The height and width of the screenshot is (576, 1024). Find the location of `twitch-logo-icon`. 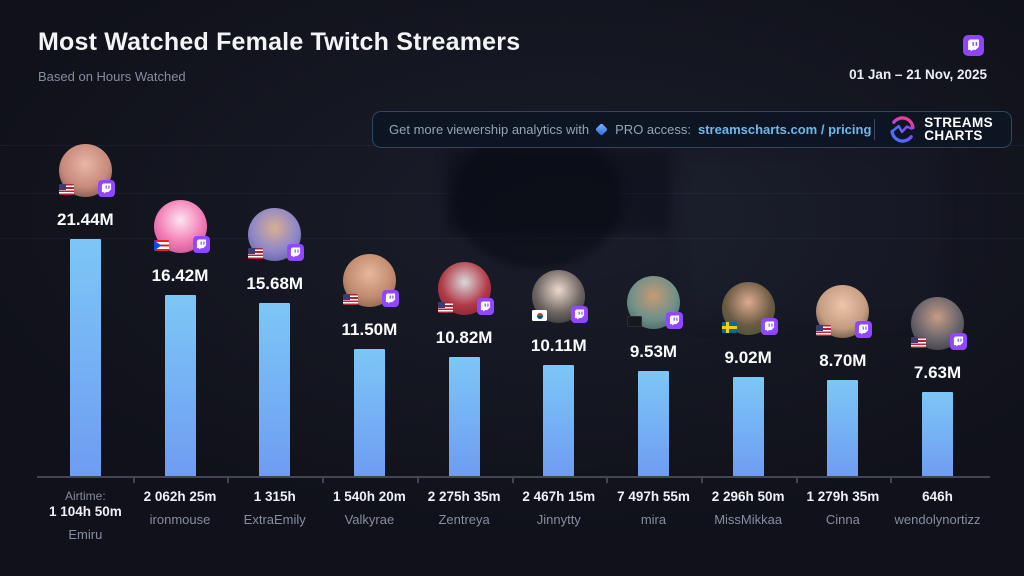

twitch-logo-icon is located at coordinates (973, 45).